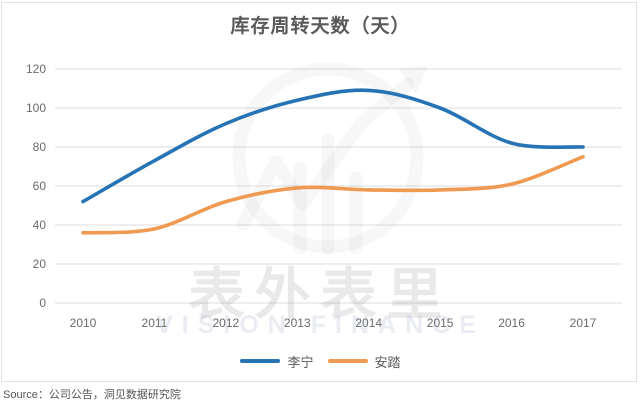  Describe the element at coordinates (297, 323) in the screenshot. I see `x-tick-label: 2013` at that location.